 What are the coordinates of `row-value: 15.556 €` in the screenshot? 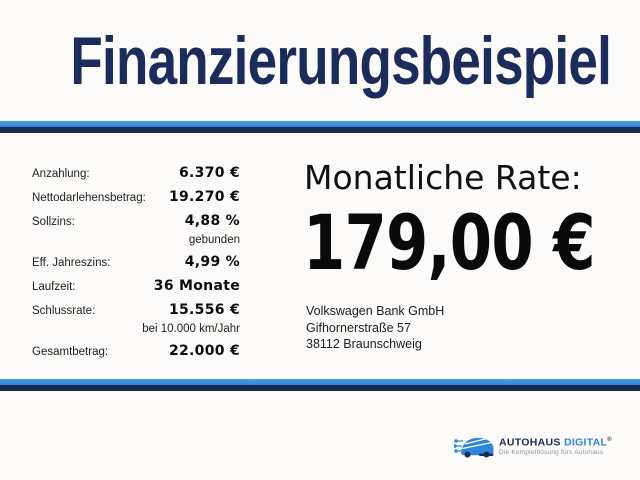 It's located at (204, 310).